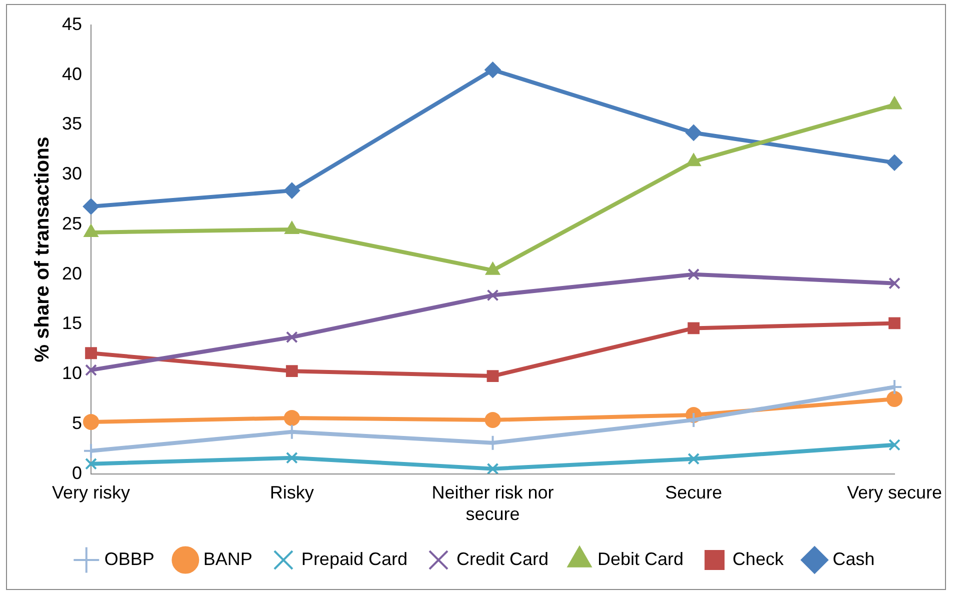 The image size is (955, 596). What do you see at coordinates (354, 558) in the screenshot?
I see `legend-label: Prepaid Card` at bounding box center [354, 558].